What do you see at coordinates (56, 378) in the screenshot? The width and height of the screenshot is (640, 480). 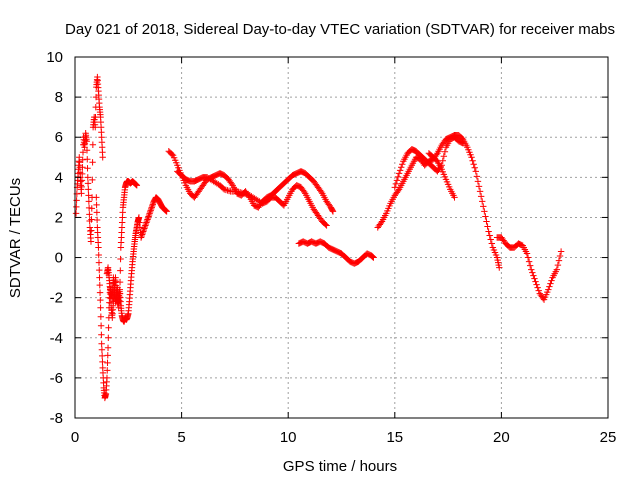 I see `y-tick-label: -6` at bounding box center [56, 378].